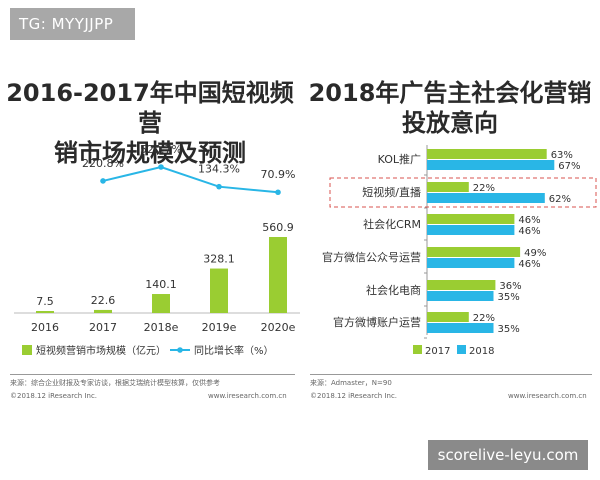 Image resolution: width=600 pixels, height=480 pixels. I want to click on right-url: www.iresearch.com.cn, so click(547, 396).